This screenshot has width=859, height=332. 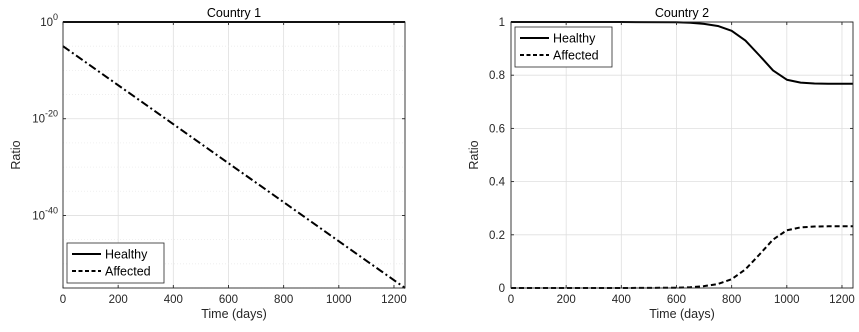 What do you see at coordinates (682, 13) in the screenshot?
I see `chart-title: Country 2` at bounding box center [682, 13].